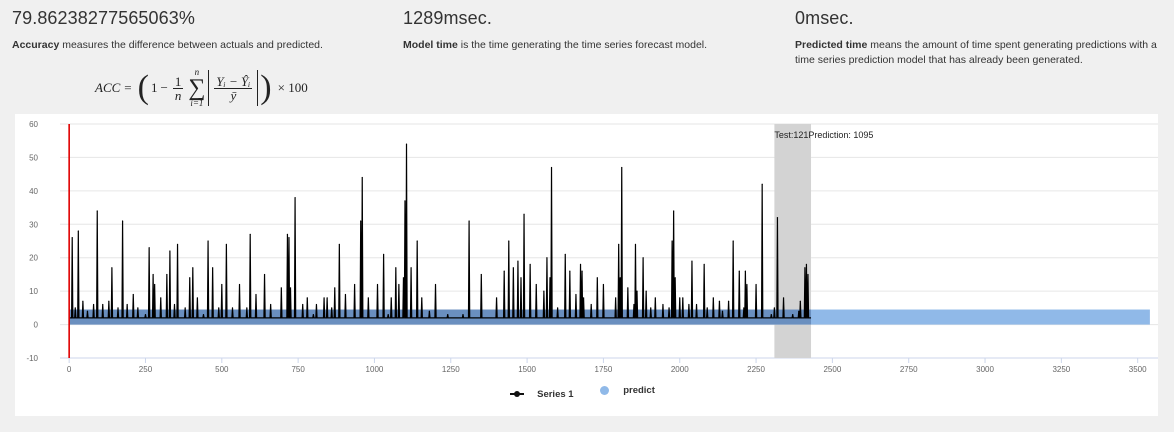  I want to click on circle-marker-icon, so click(605, 390).